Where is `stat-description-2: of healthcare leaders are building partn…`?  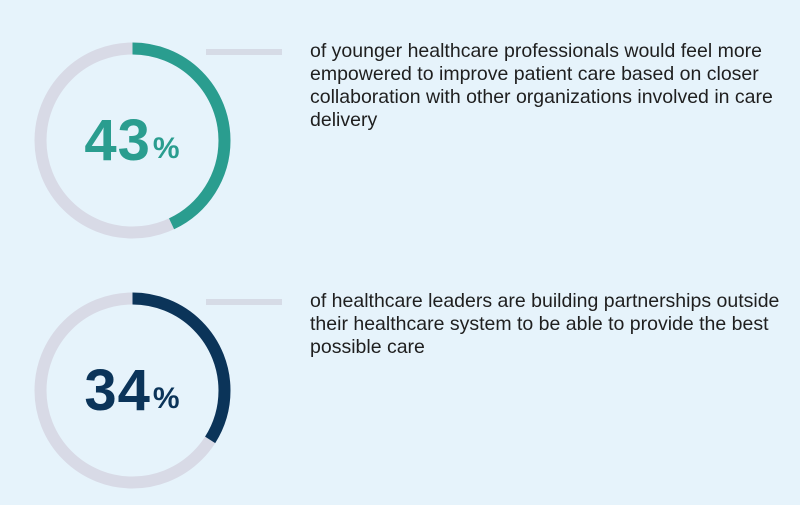
stat-description-2: of healthcare leaders are building partn… is located at coordinates (545, 324).